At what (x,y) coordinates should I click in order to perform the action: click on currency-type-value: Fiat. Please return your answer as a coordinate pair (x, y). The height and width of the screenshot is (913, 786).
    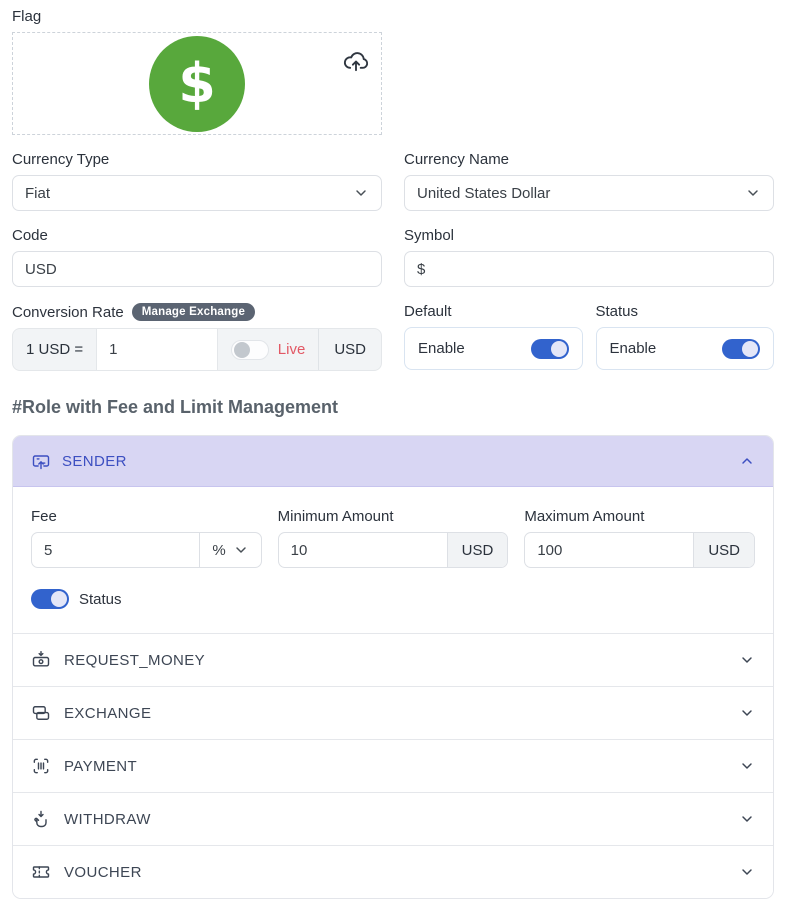
    Looking at the image, I should click on (38, 193).